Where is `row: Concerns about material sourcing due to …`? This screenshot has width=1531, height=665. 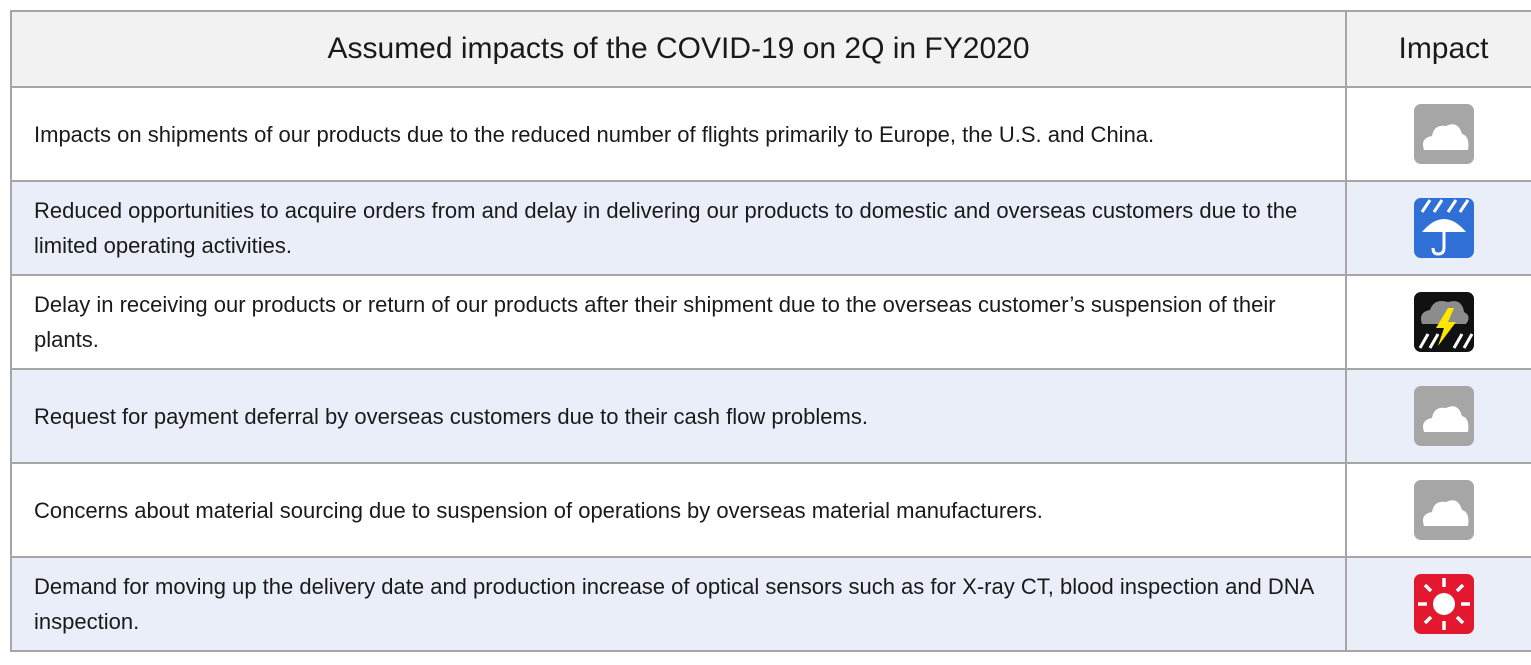 row: Concerns about material sourcing due to … is located at coordinates (770, 510).